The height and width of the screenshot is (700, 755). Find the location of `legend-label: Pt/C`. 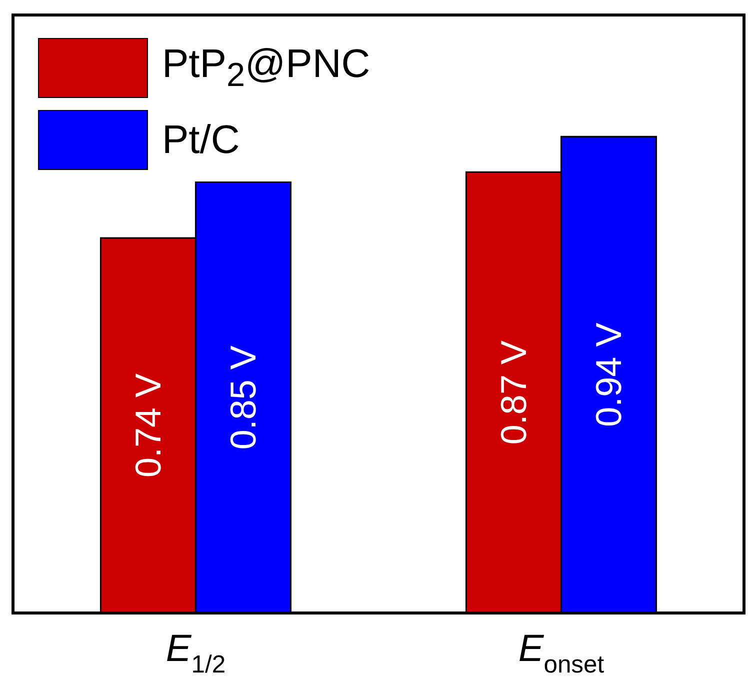

legend-label: Pt/C is located at coordinates (201, 140).